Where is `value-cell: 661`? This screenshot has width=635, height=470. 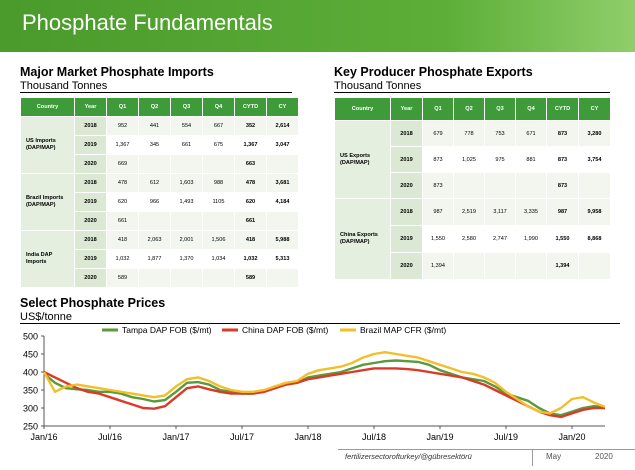 value-cell: 661 is located at coordinates (186, 145).